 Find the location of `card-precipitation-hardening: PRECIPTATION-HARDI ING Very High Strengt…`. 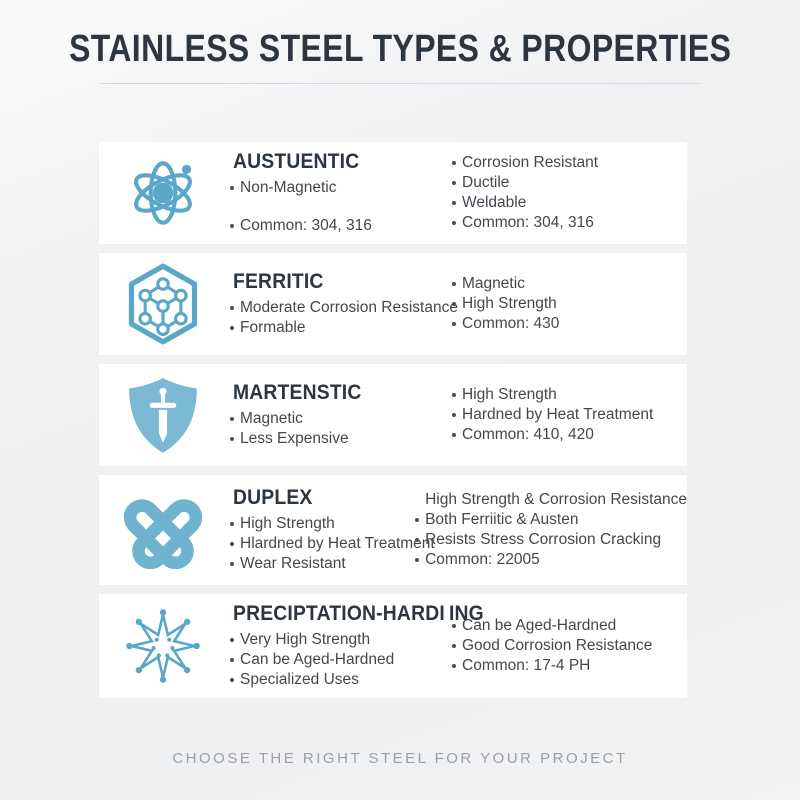

card-precipitation-hardening: PRECIPTATION-HARDI ING Very High Strengt… is located at coordinates (393, 646).